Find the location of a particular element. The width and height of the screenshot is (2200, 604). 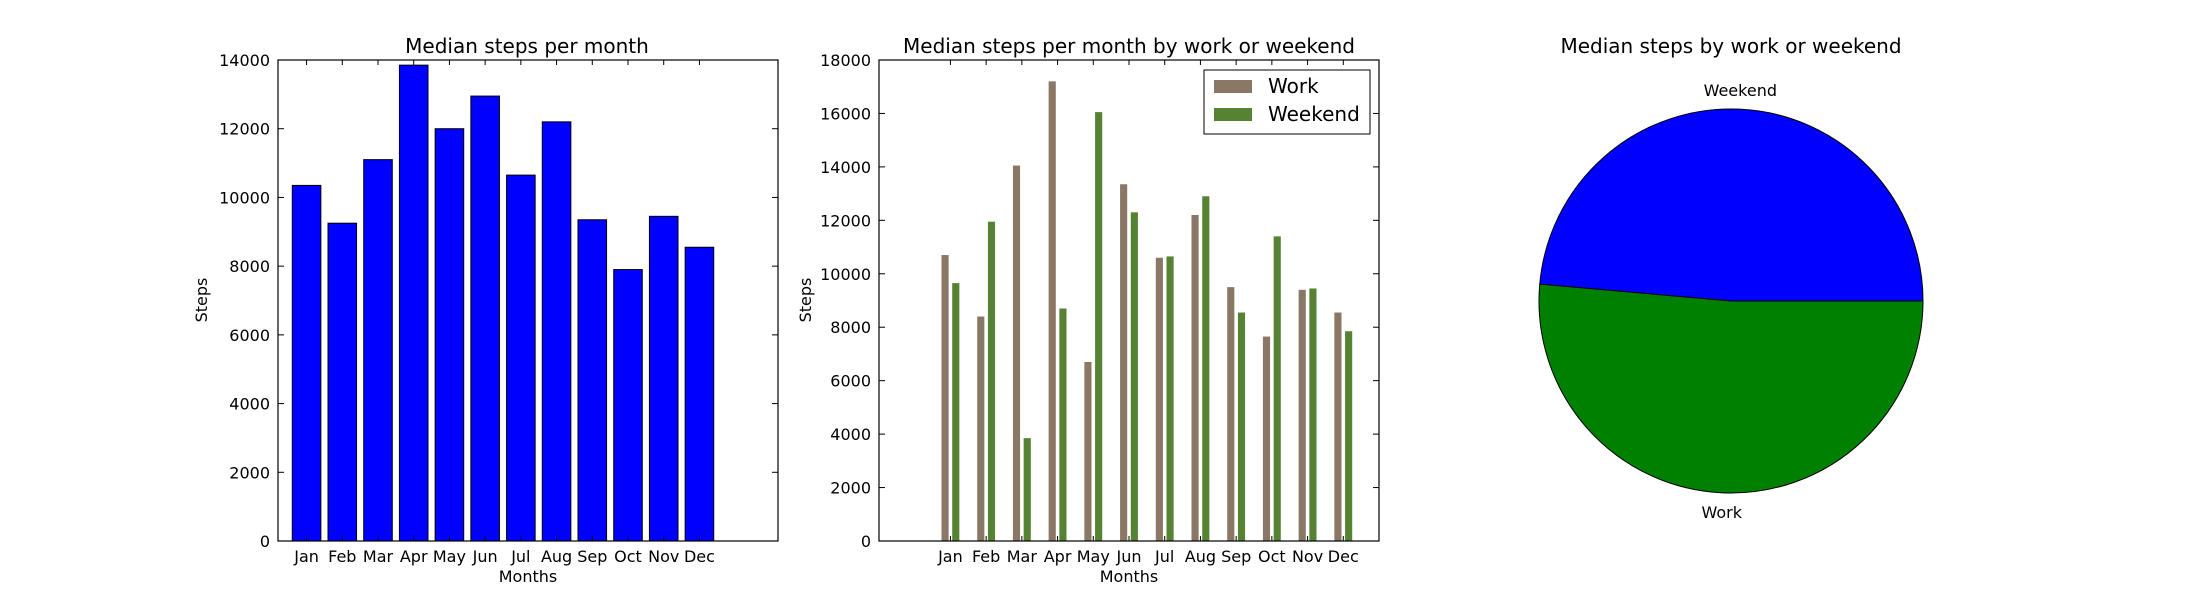

bar-weekend-may is located at coordinates (1099, 326).